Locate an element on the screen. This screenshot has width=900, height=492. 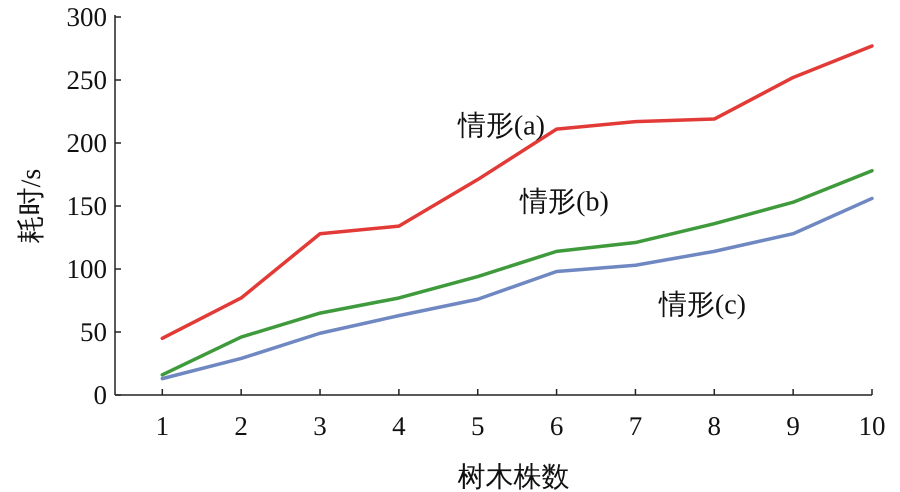
series-label: 情形(c) is located at coordinates (702, 304).